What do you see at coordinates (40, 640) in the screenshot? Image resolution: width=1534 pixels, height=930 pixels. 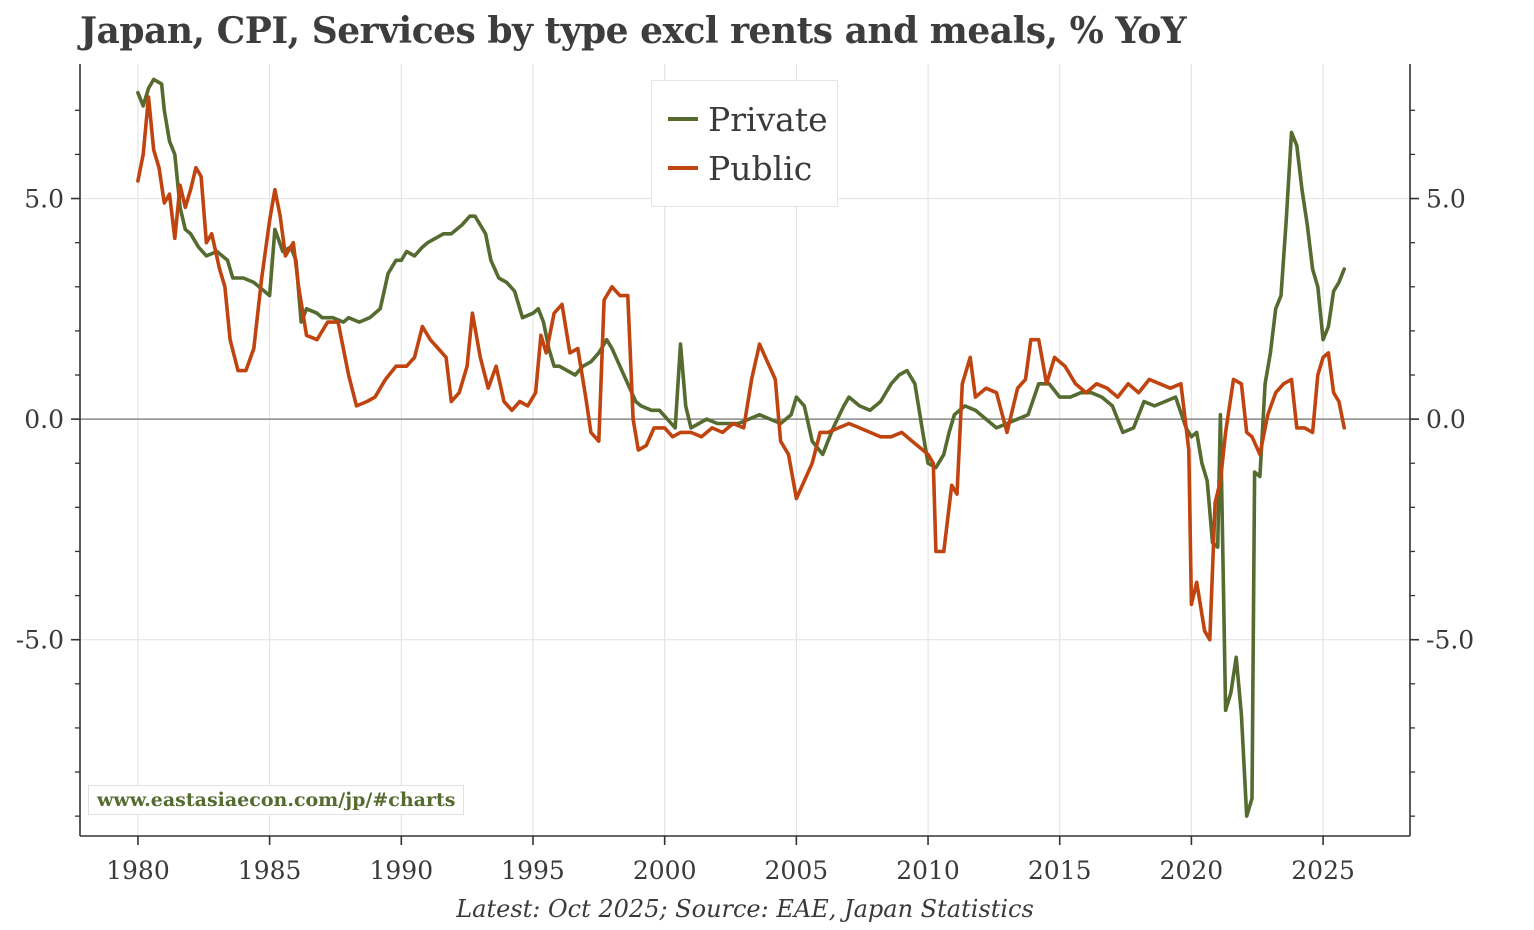 I see `y-left-tick-label--5.0: -5.0` at bounding box center [40, 640].